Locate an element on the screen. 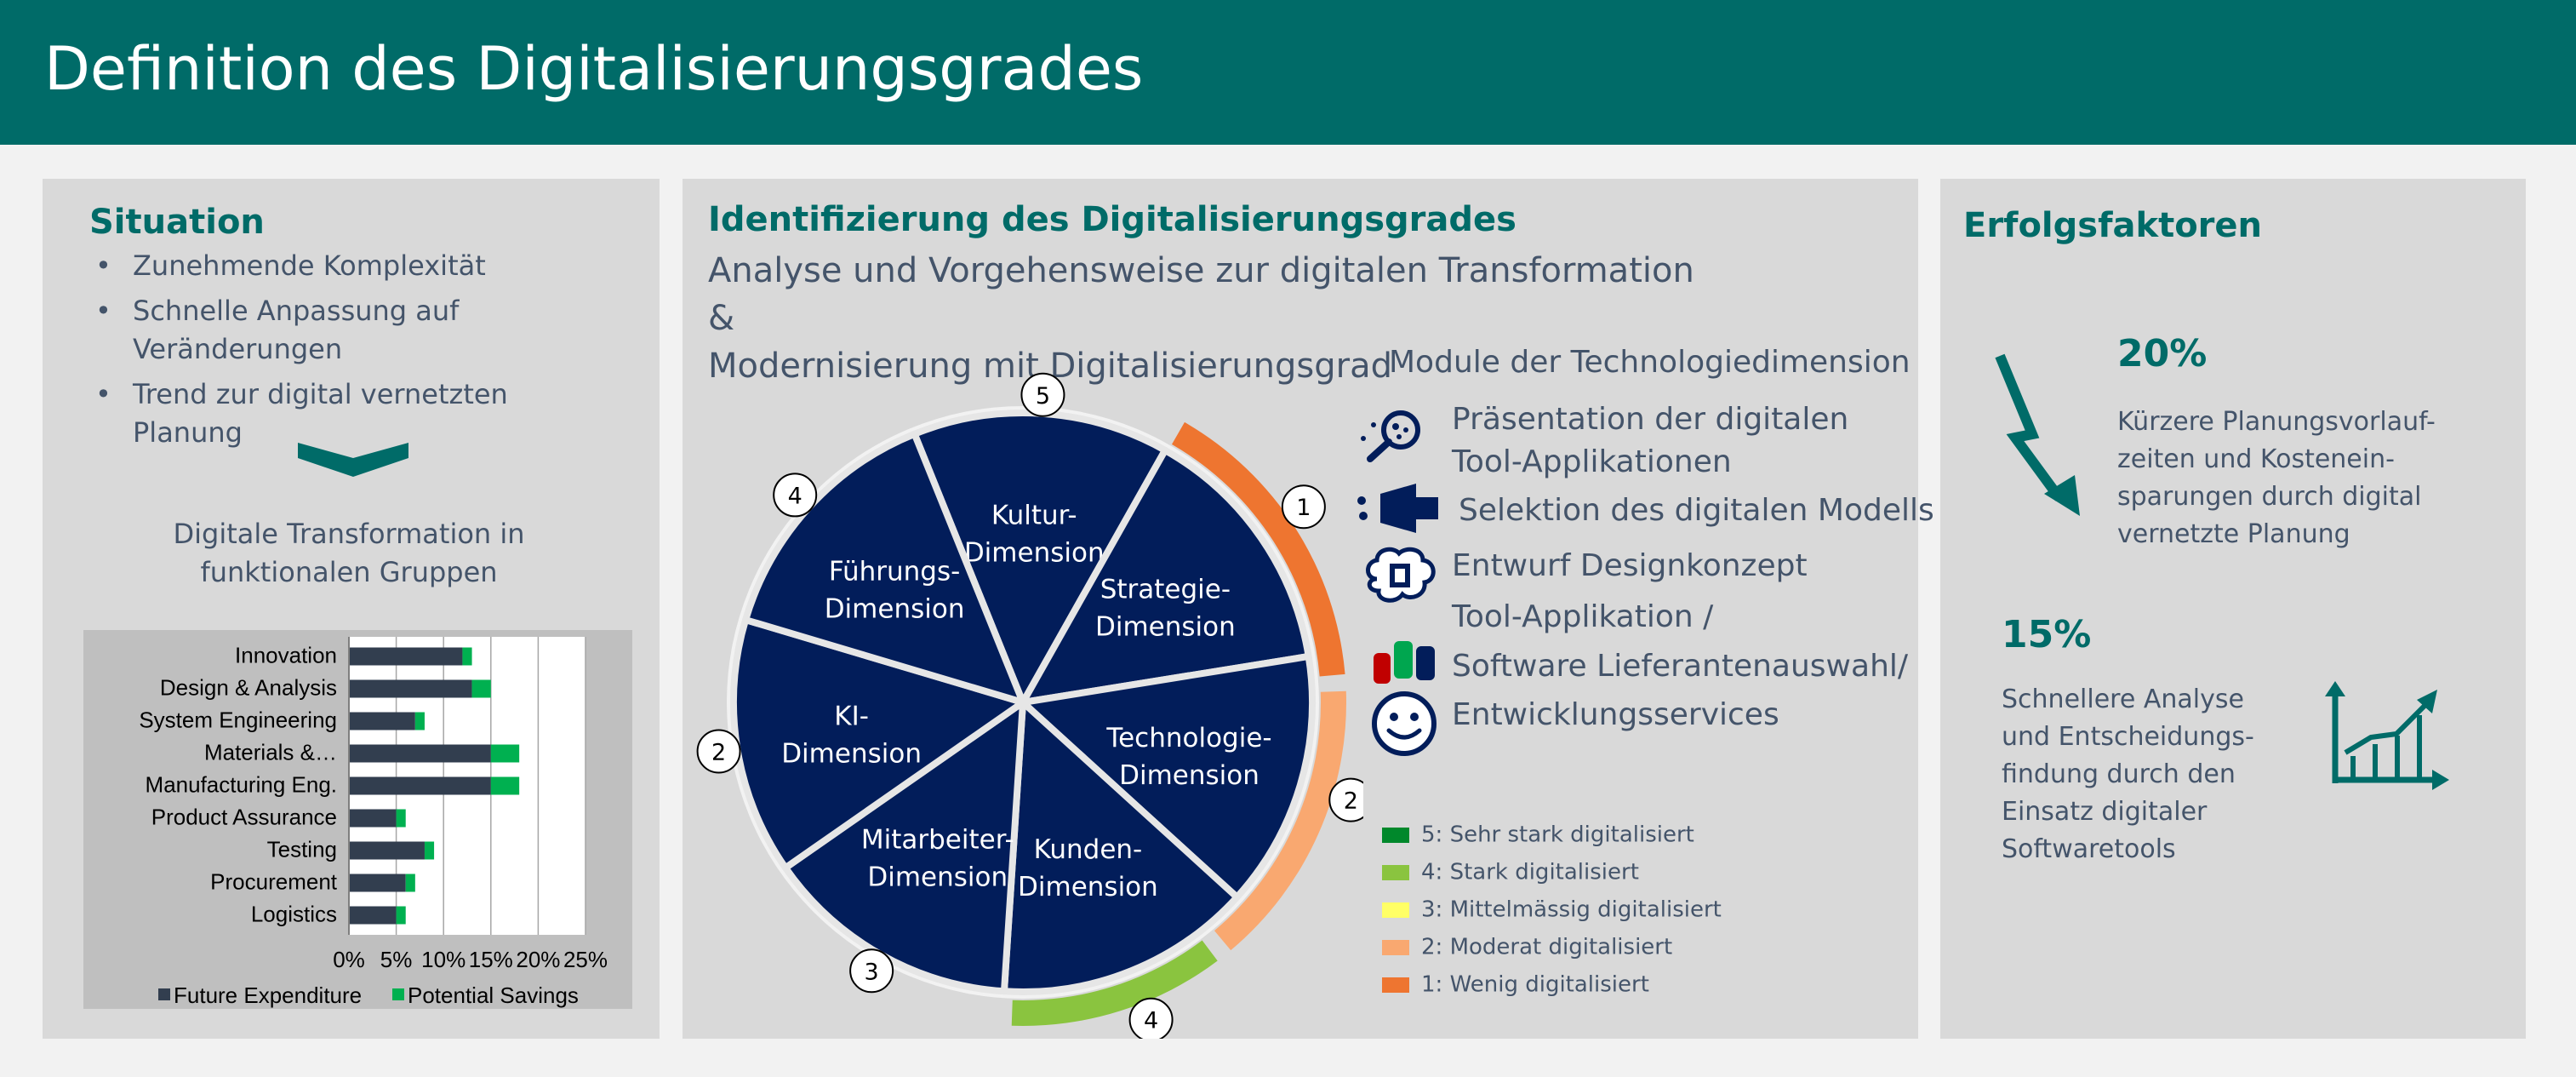  bullet-item: Zunehmende Komplexität is located at coordinates (333, 266).